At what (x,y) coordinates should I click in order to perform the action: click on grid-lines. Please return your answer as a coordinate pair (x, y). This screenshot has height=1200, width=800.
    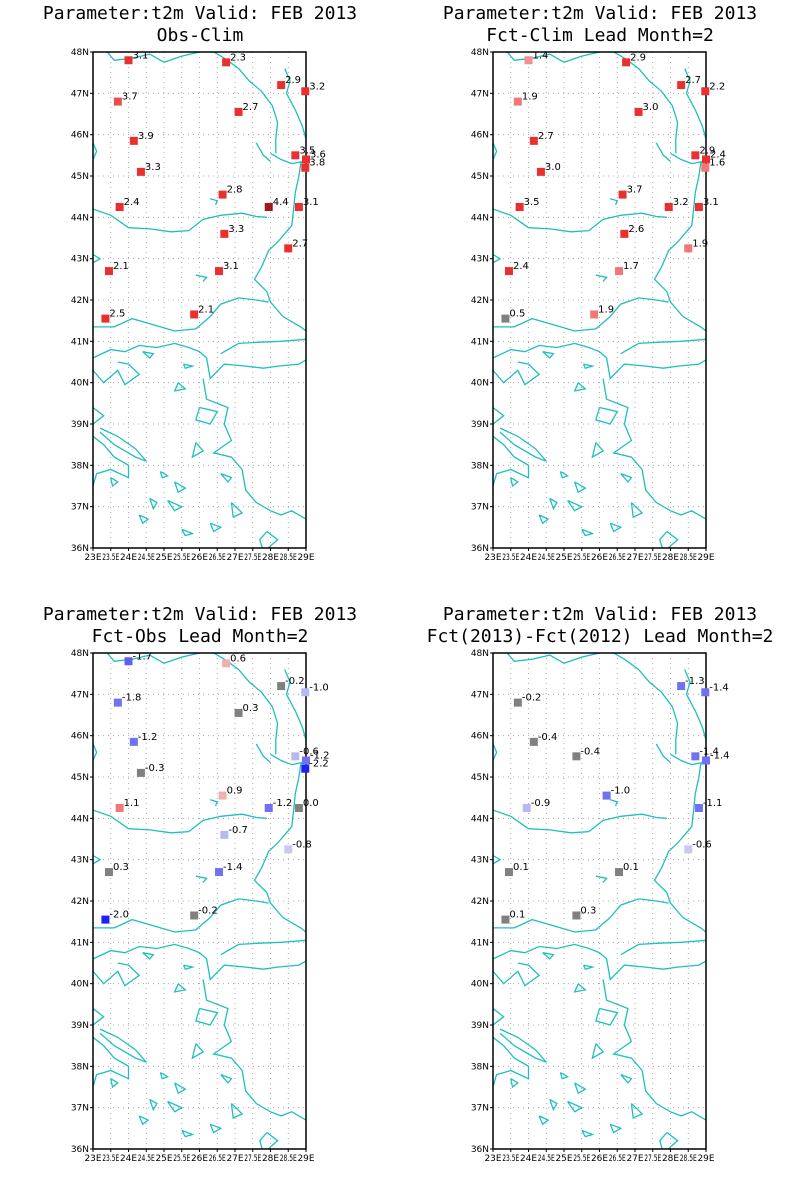
    Looking at the image, I should click on (199, 300).